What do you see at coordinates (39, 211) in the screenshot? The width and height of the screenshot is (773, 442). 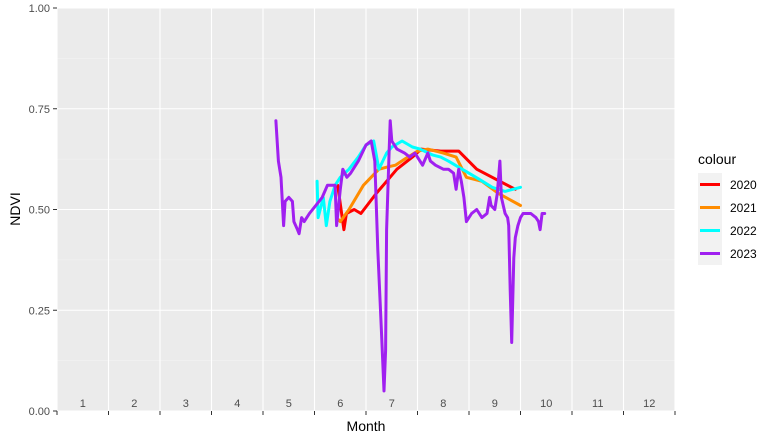 I see `y-tick-label: 0.50` at bounding box center [39, 211].